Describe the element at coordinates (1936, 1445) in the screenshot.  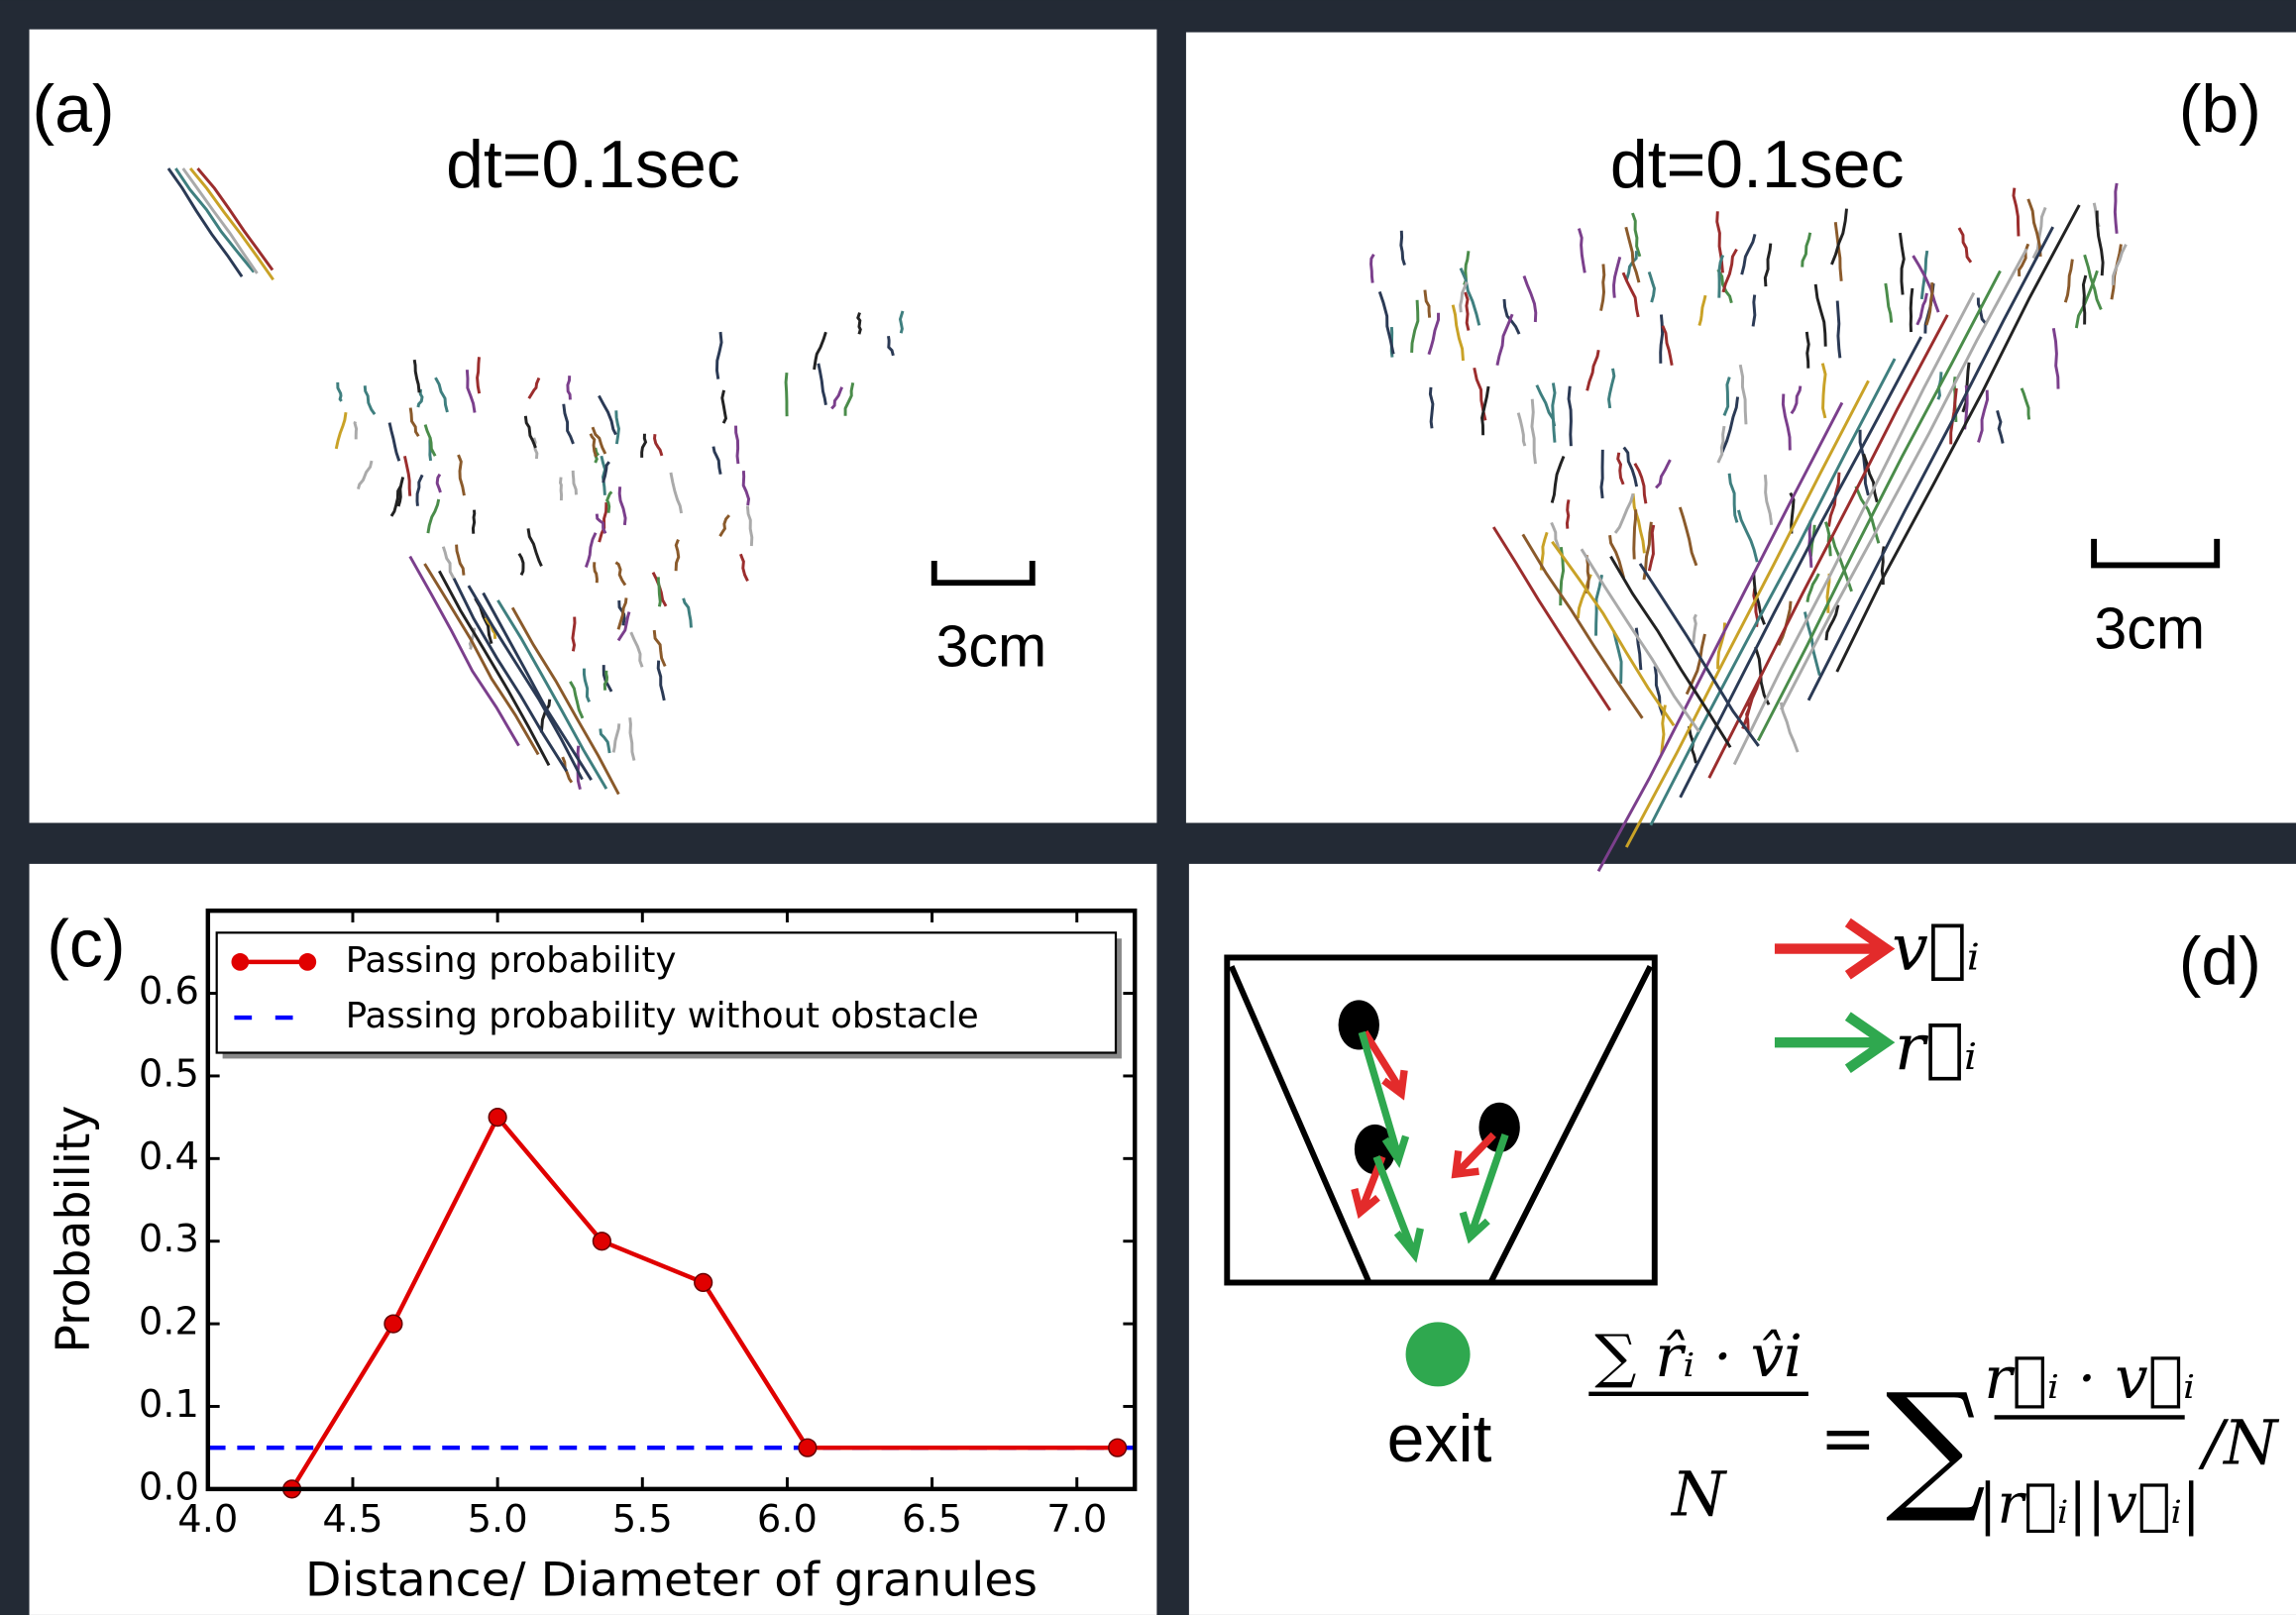
I see `formula: ∑` at that location.